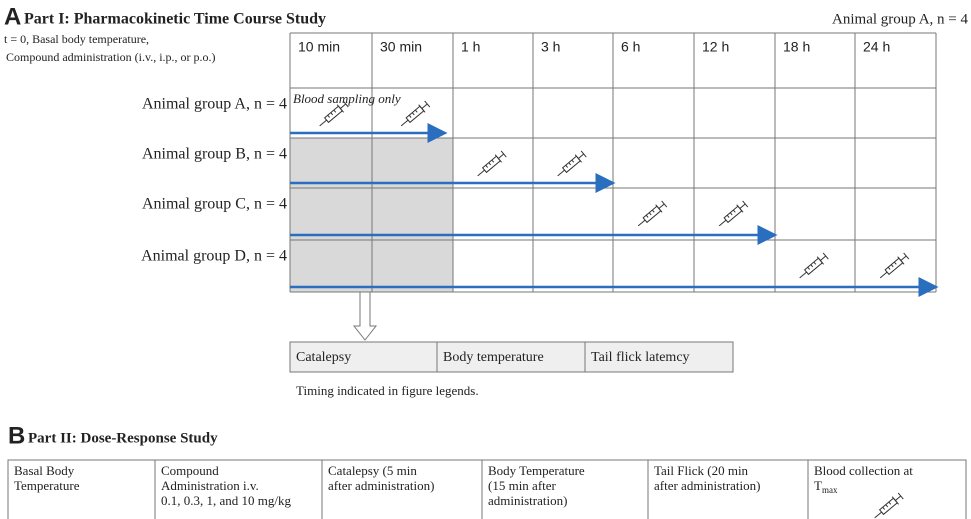 This screenshot has height=519, width=971. What do you see at coordinates (319, 47) in the screenshot?
I see `time-header: 10 min` at bounding box center [319, 47].